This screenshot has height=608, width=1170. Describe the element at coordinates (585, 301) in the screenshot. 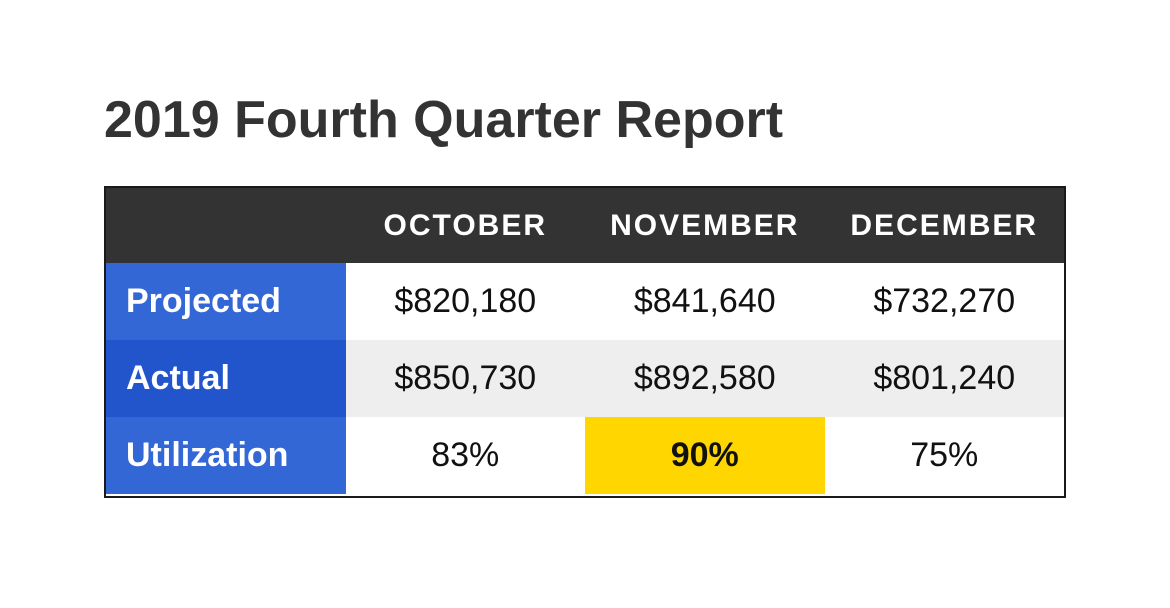

I see `table-row-projected: Projected $820,180 $841,640 $732,270` at that location.